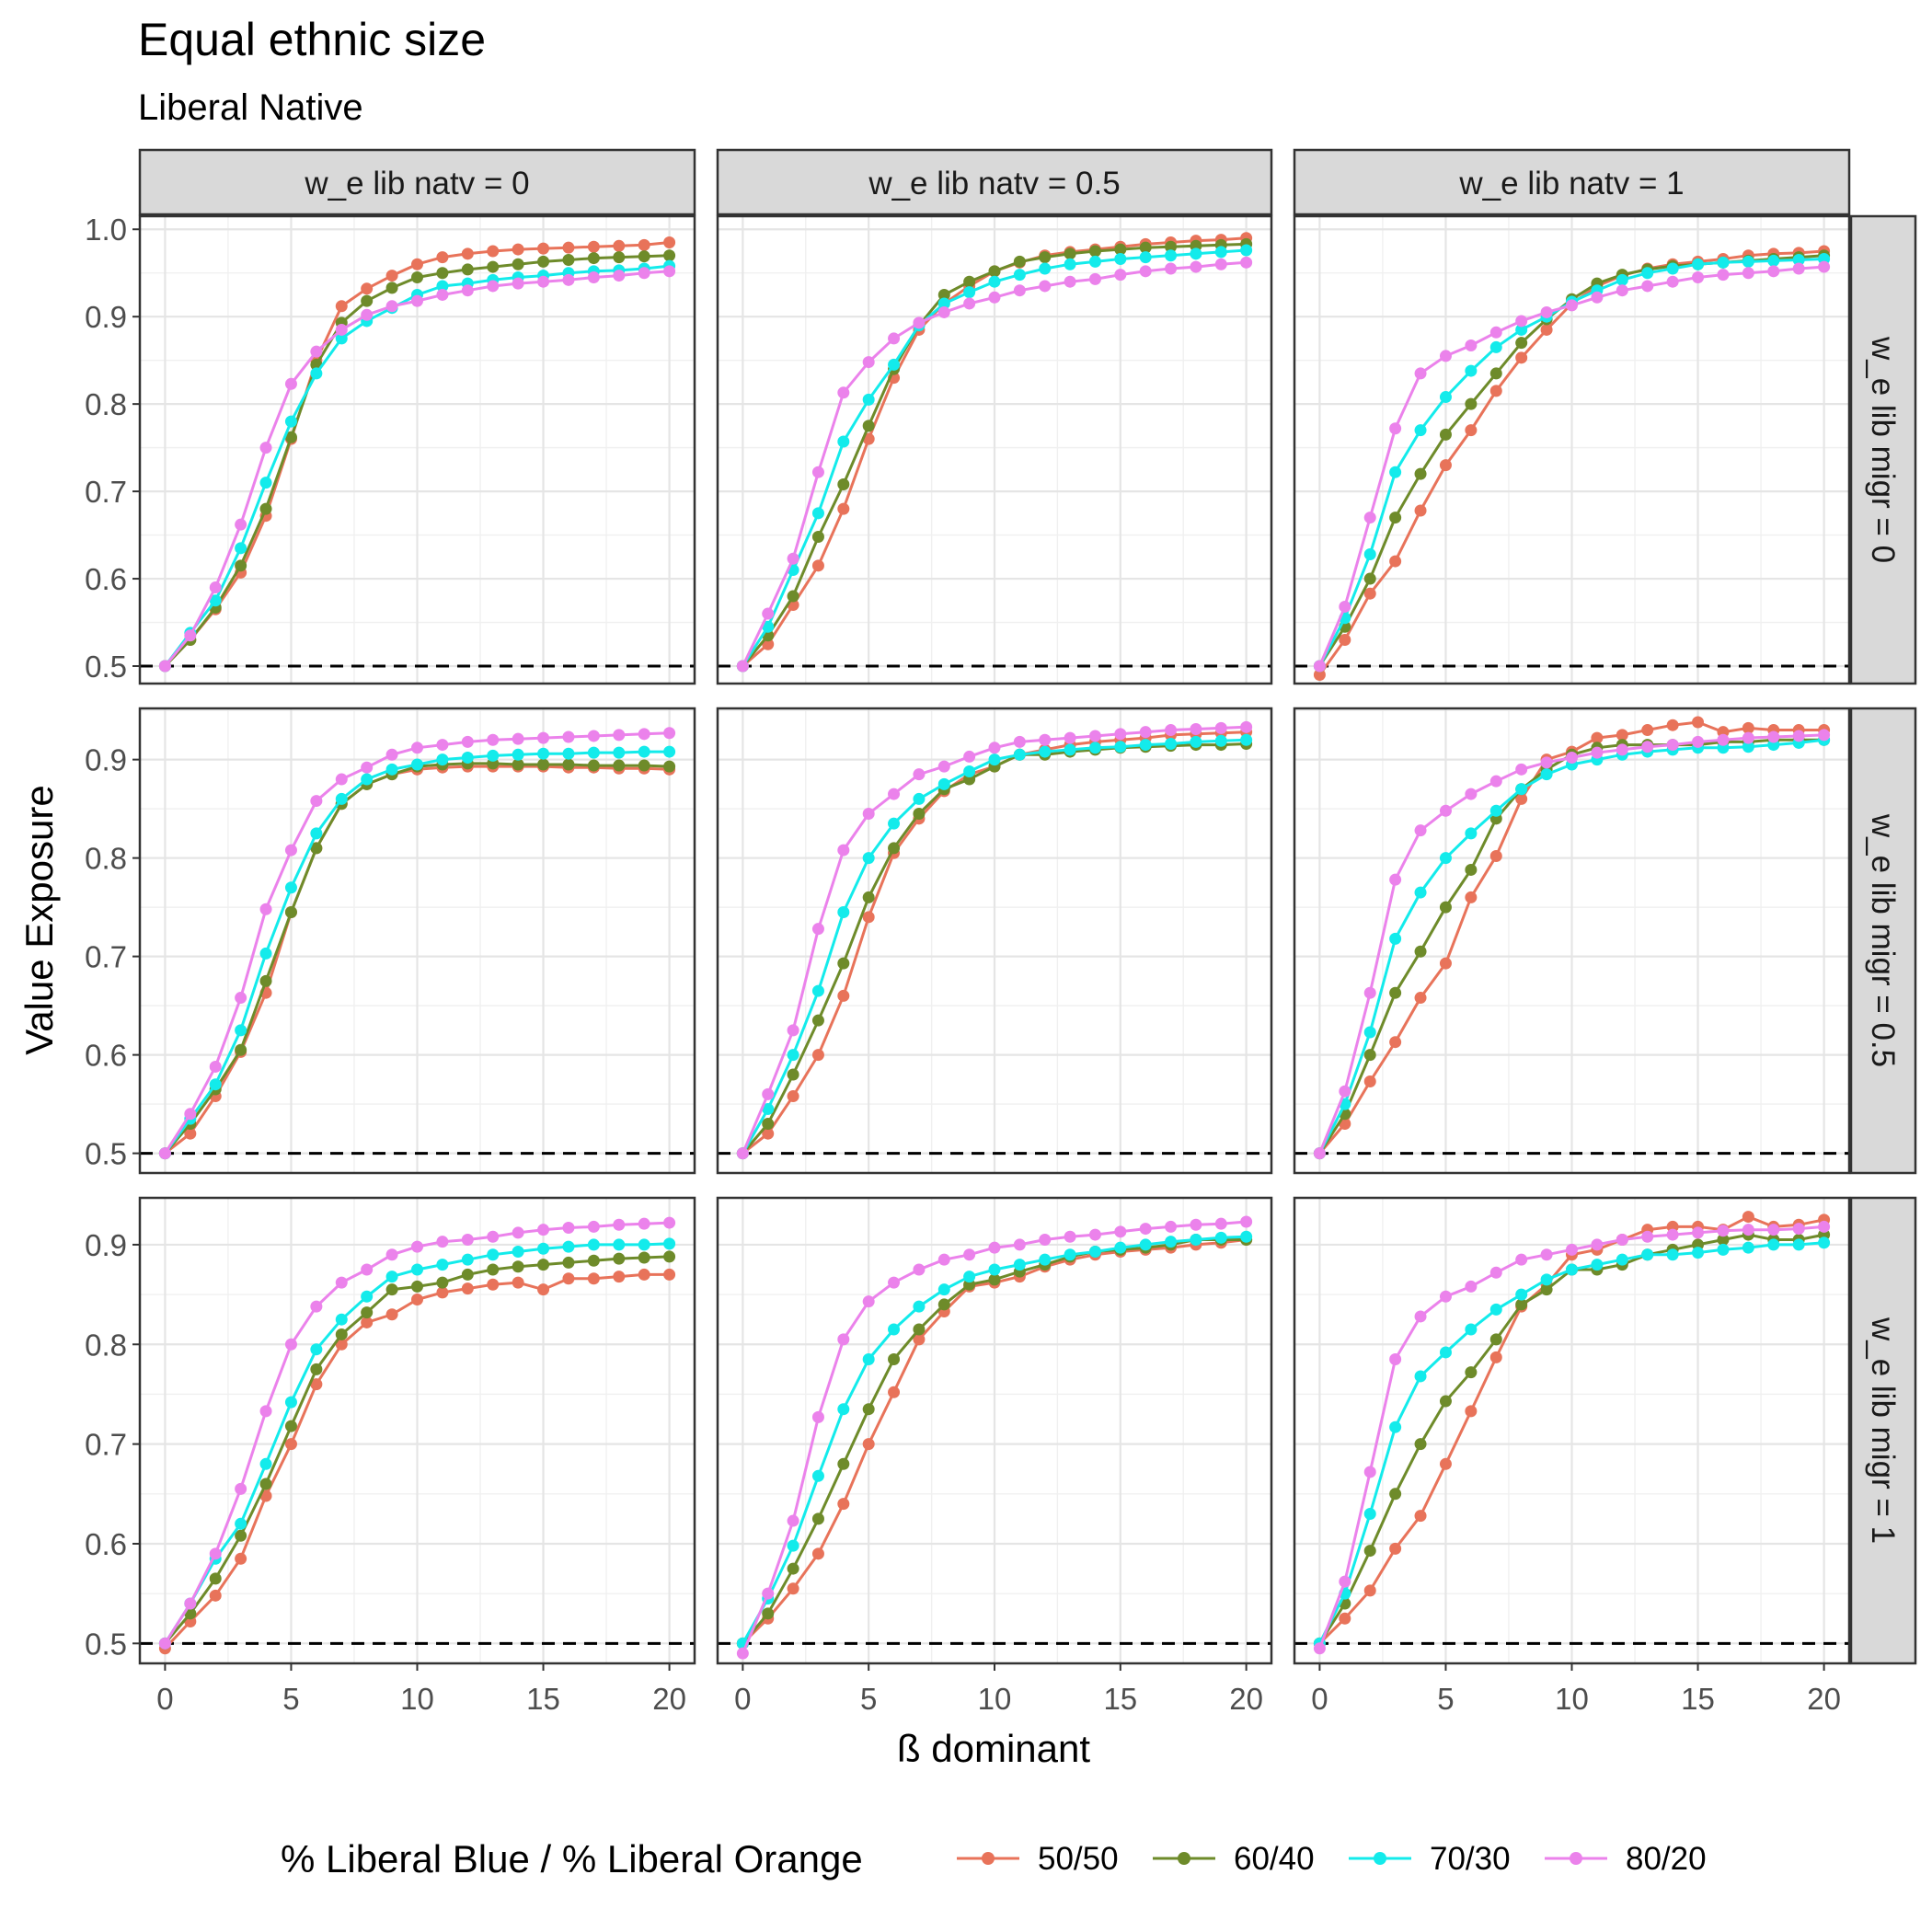 The height and width of the screenshot is (1932, 1932). What do you see at coordinates (390, 449) in the screenshot?
I see `panel: 0.5 0.6 0.7 0.8 0.9 1.0` at bounding box center [390, 449].